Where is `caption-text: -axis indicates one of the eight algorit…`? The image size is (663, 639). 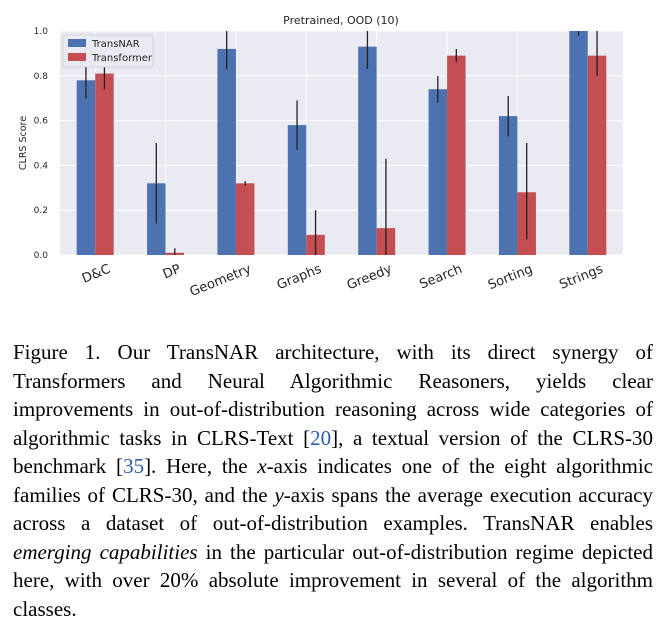
caption-text: -axis indicates one of the eight algorit… is located at coordinates (333, 480).